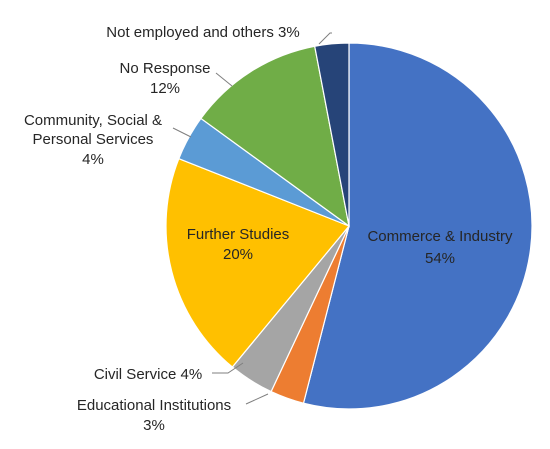 This screenshot has height=449, width=550. I want to click on slice-label-educational-institutions: Educational Institutions, so click(154, 405).